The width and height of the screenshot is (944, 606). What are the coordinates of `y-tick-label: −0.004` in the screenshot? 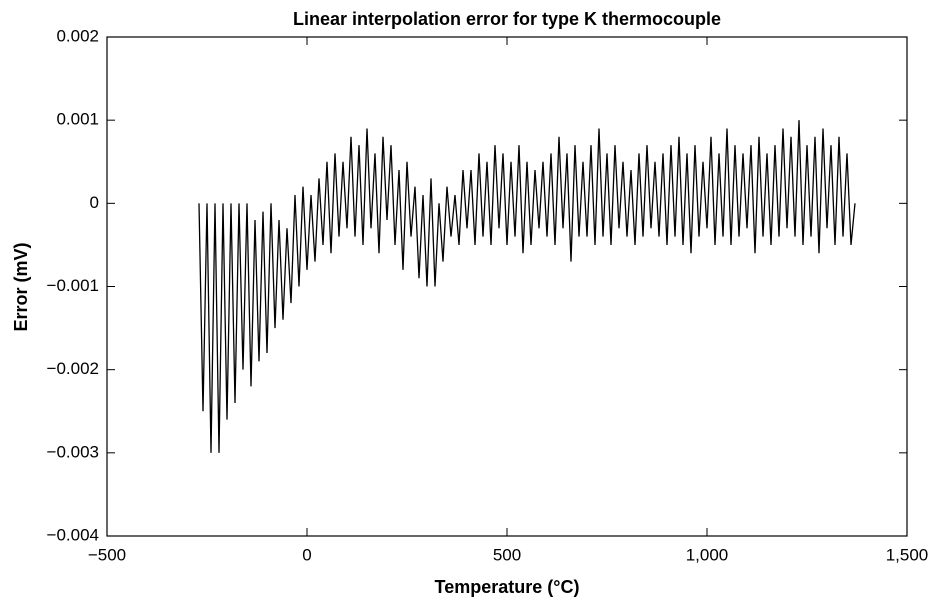 It's located at (73, 534).